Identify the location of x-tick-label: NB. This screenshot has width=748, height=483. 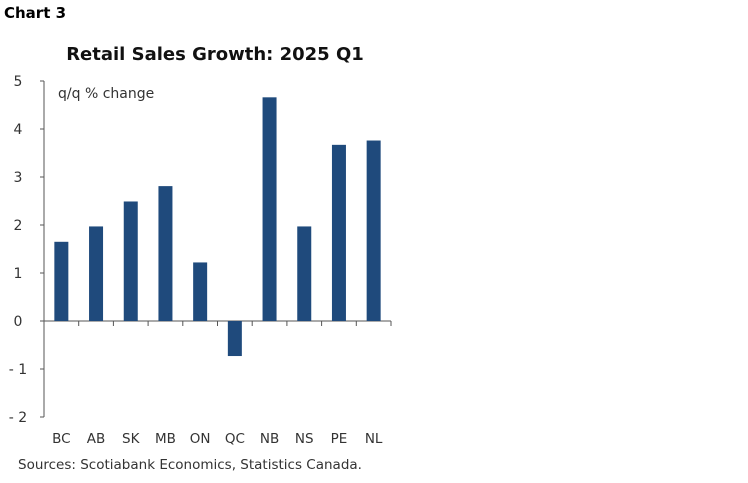
(269, 439).